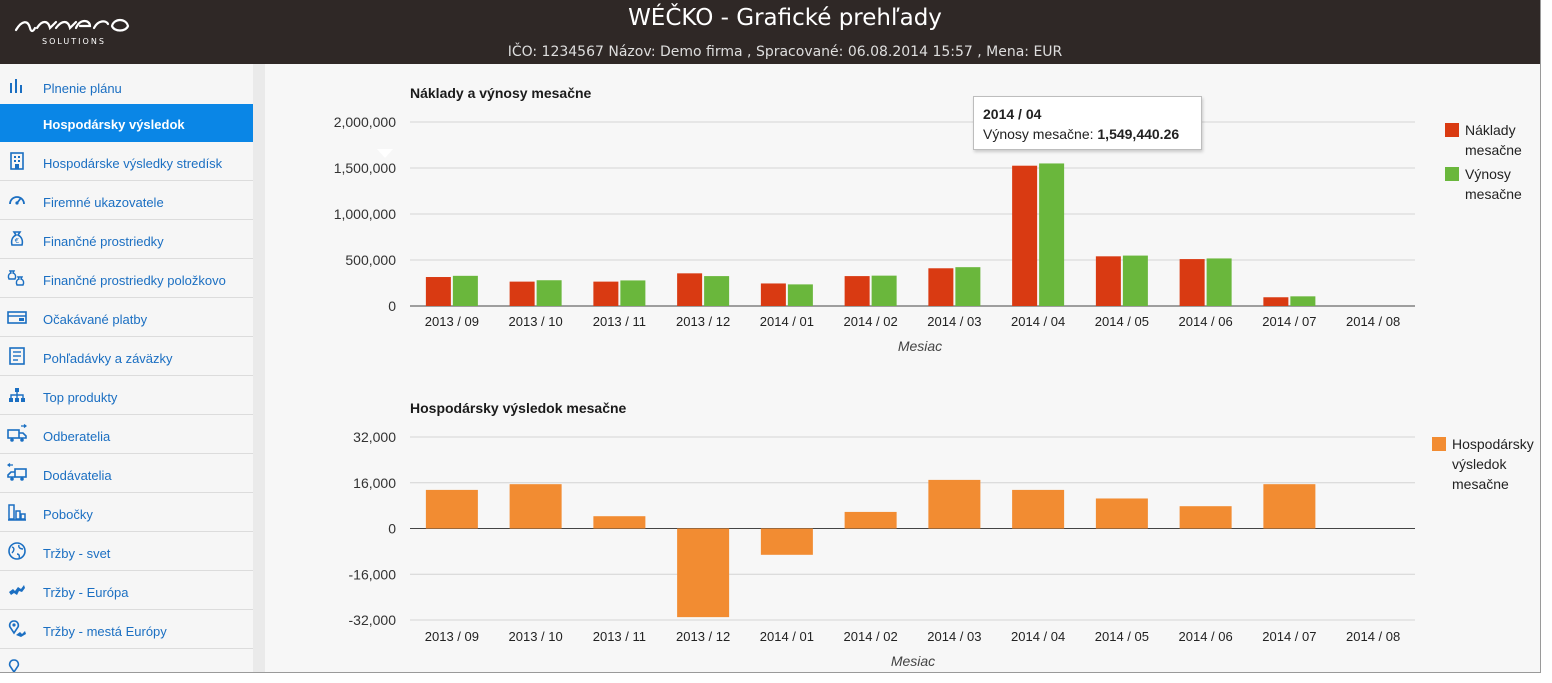  I want to click on sidebar-item-pobocky: Pobočky, so click(132, 513).